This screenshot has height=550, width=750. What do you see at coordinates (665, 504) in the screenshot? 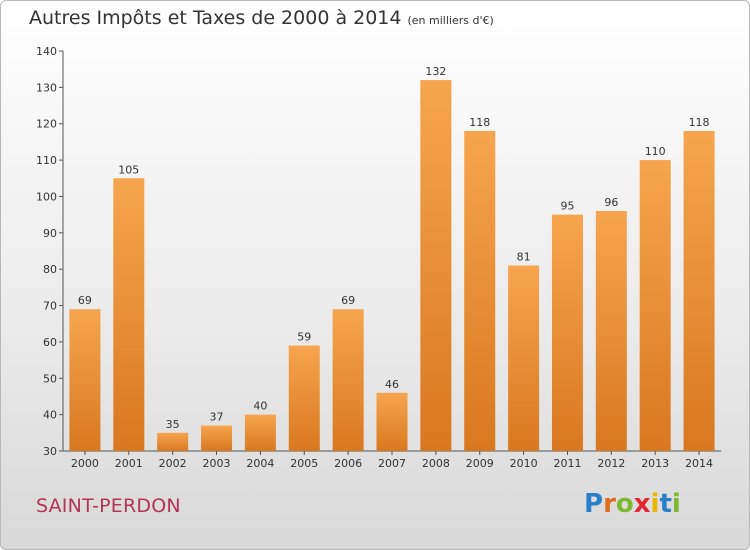
I see `logo-letter: t` at bounding box center [665, 504].